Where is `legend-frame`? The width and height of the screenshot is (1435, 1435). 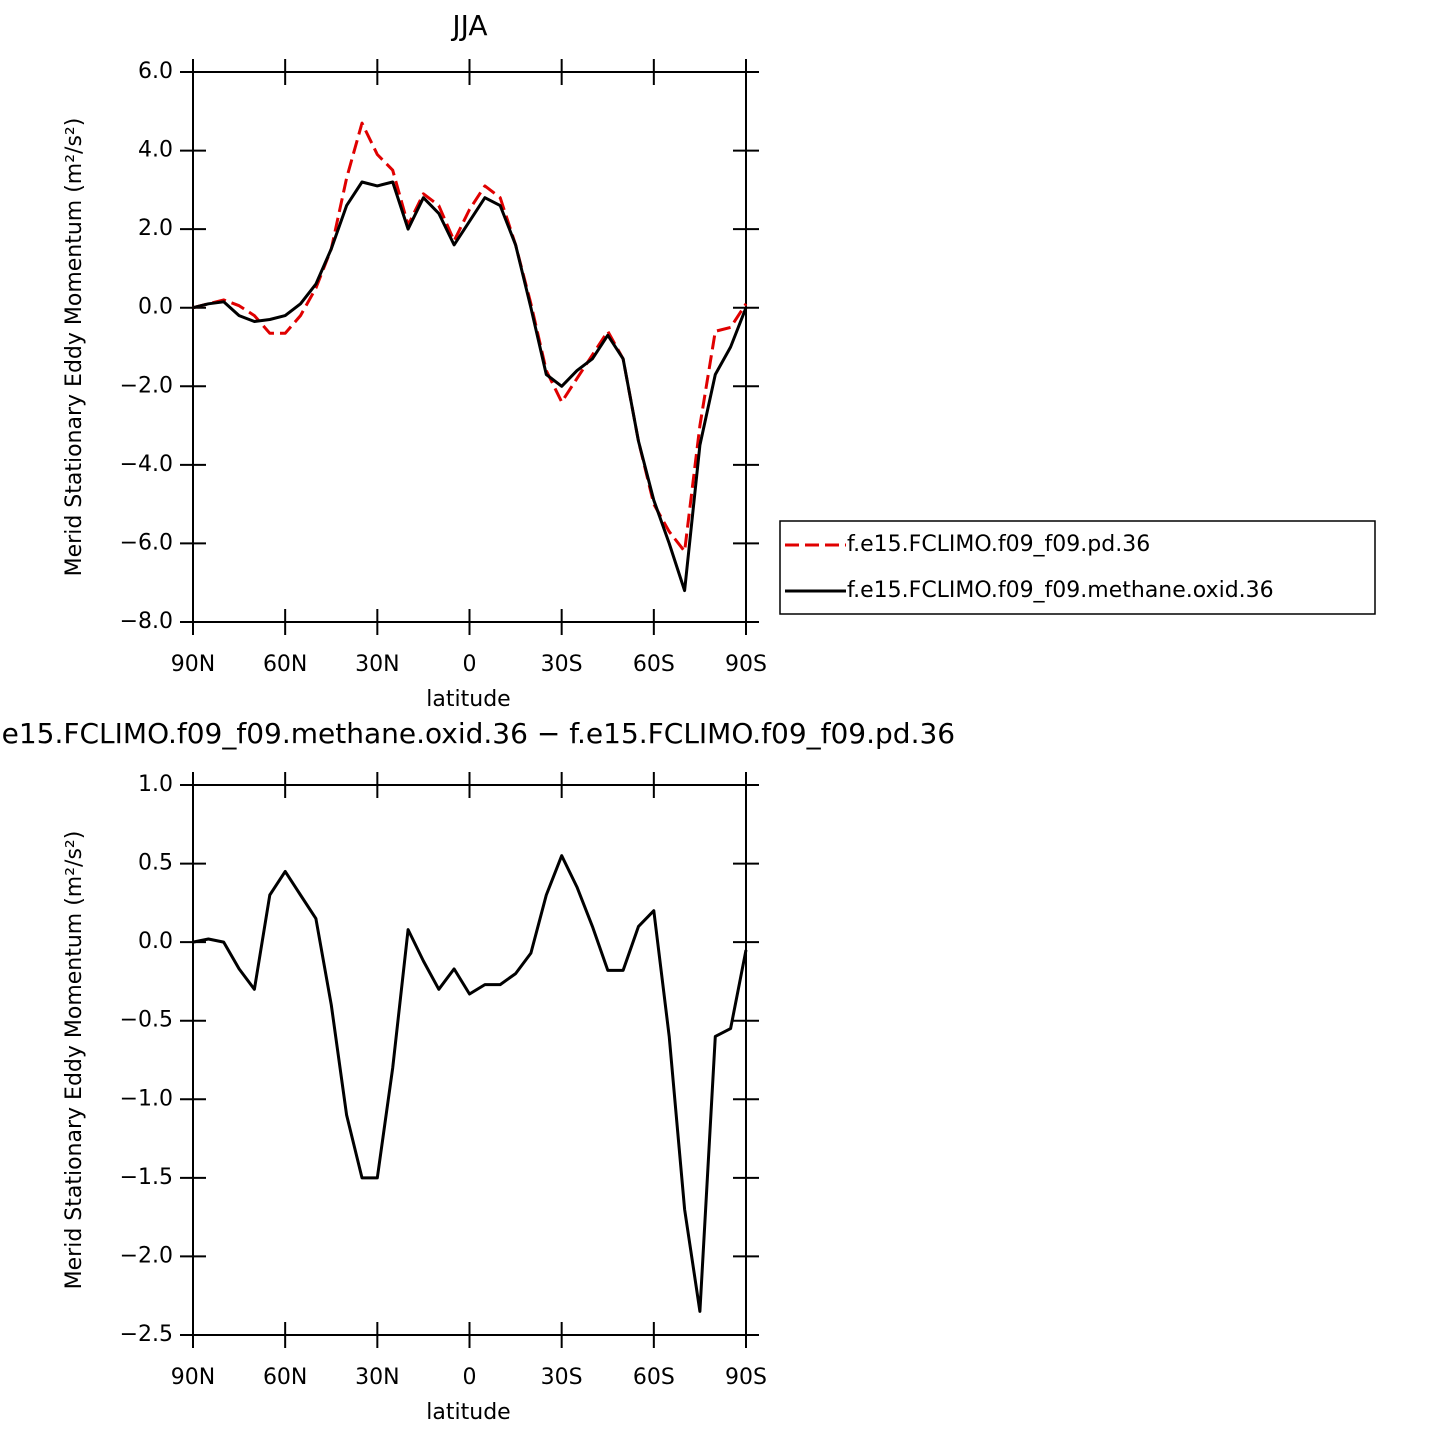 legend-frame is located at coordinates (1077, 567).